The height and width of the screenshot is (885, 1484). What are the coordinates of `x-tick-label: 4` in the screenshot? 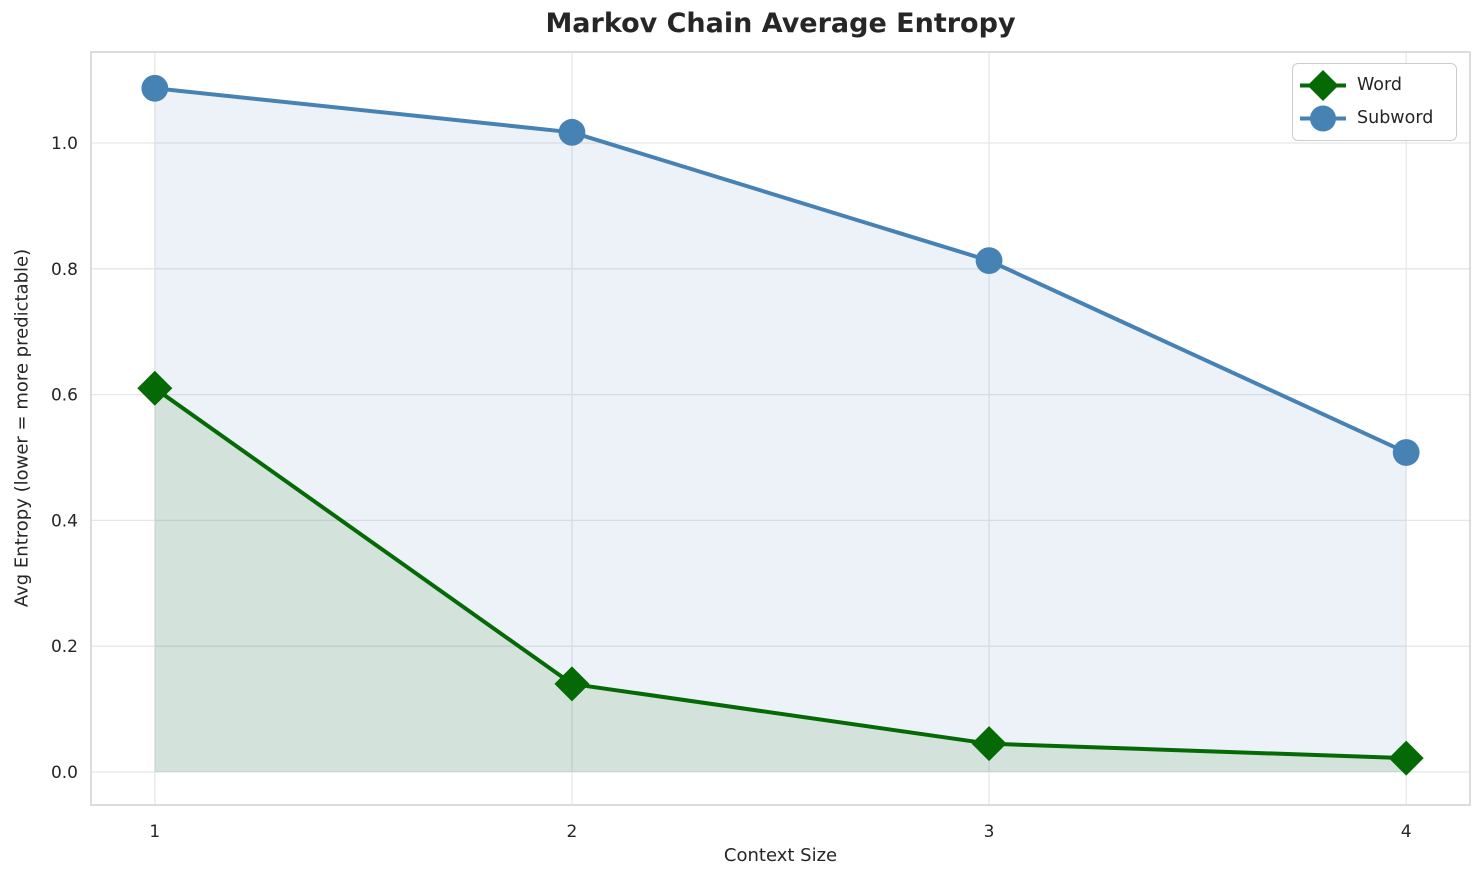 It's located at (1406, 832).